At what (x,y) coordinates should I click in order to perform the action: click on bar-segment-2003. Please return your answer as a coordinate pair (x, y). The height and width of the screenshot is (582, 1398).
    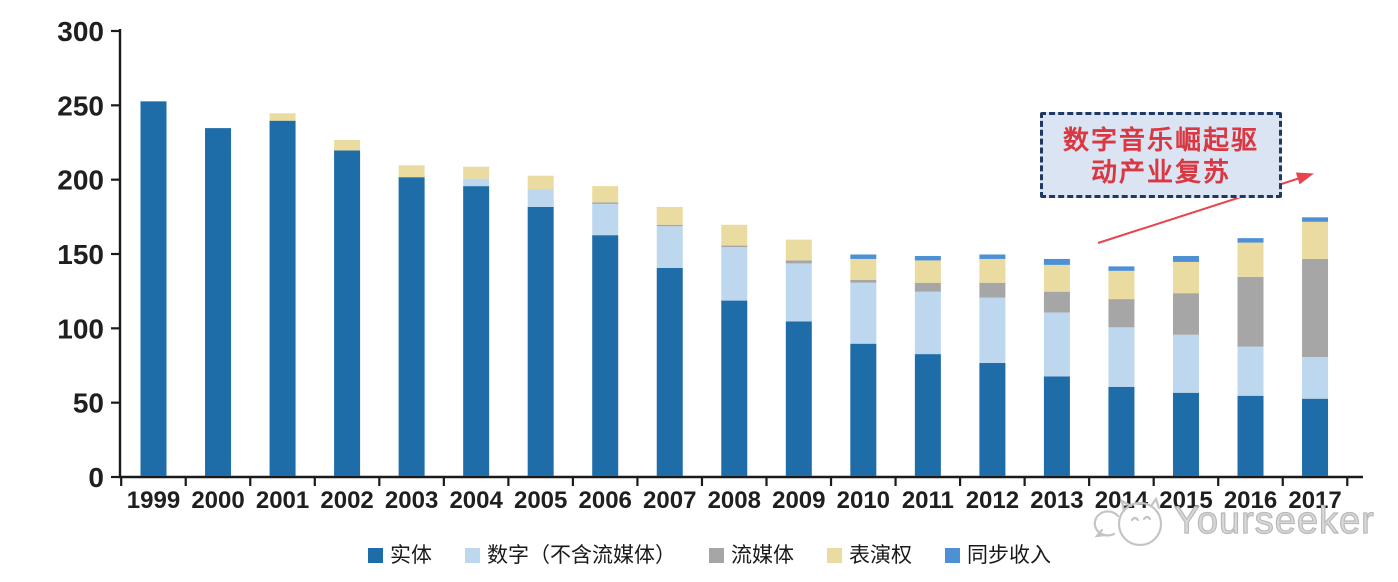
    Looking at the image, I should click on (411, 171).